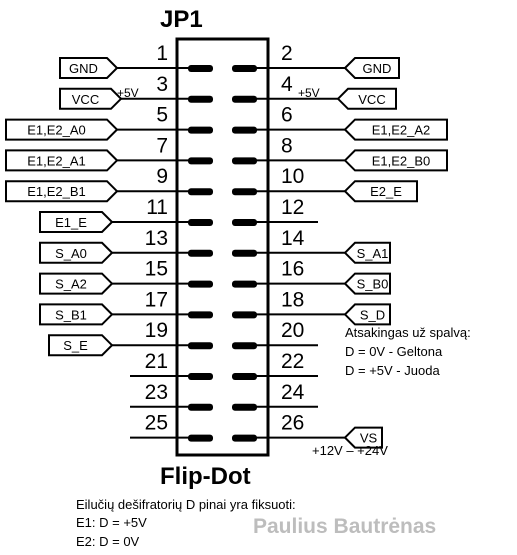  I want to click on vs-voltage-range: +12V – +24V, so click(350, 450).